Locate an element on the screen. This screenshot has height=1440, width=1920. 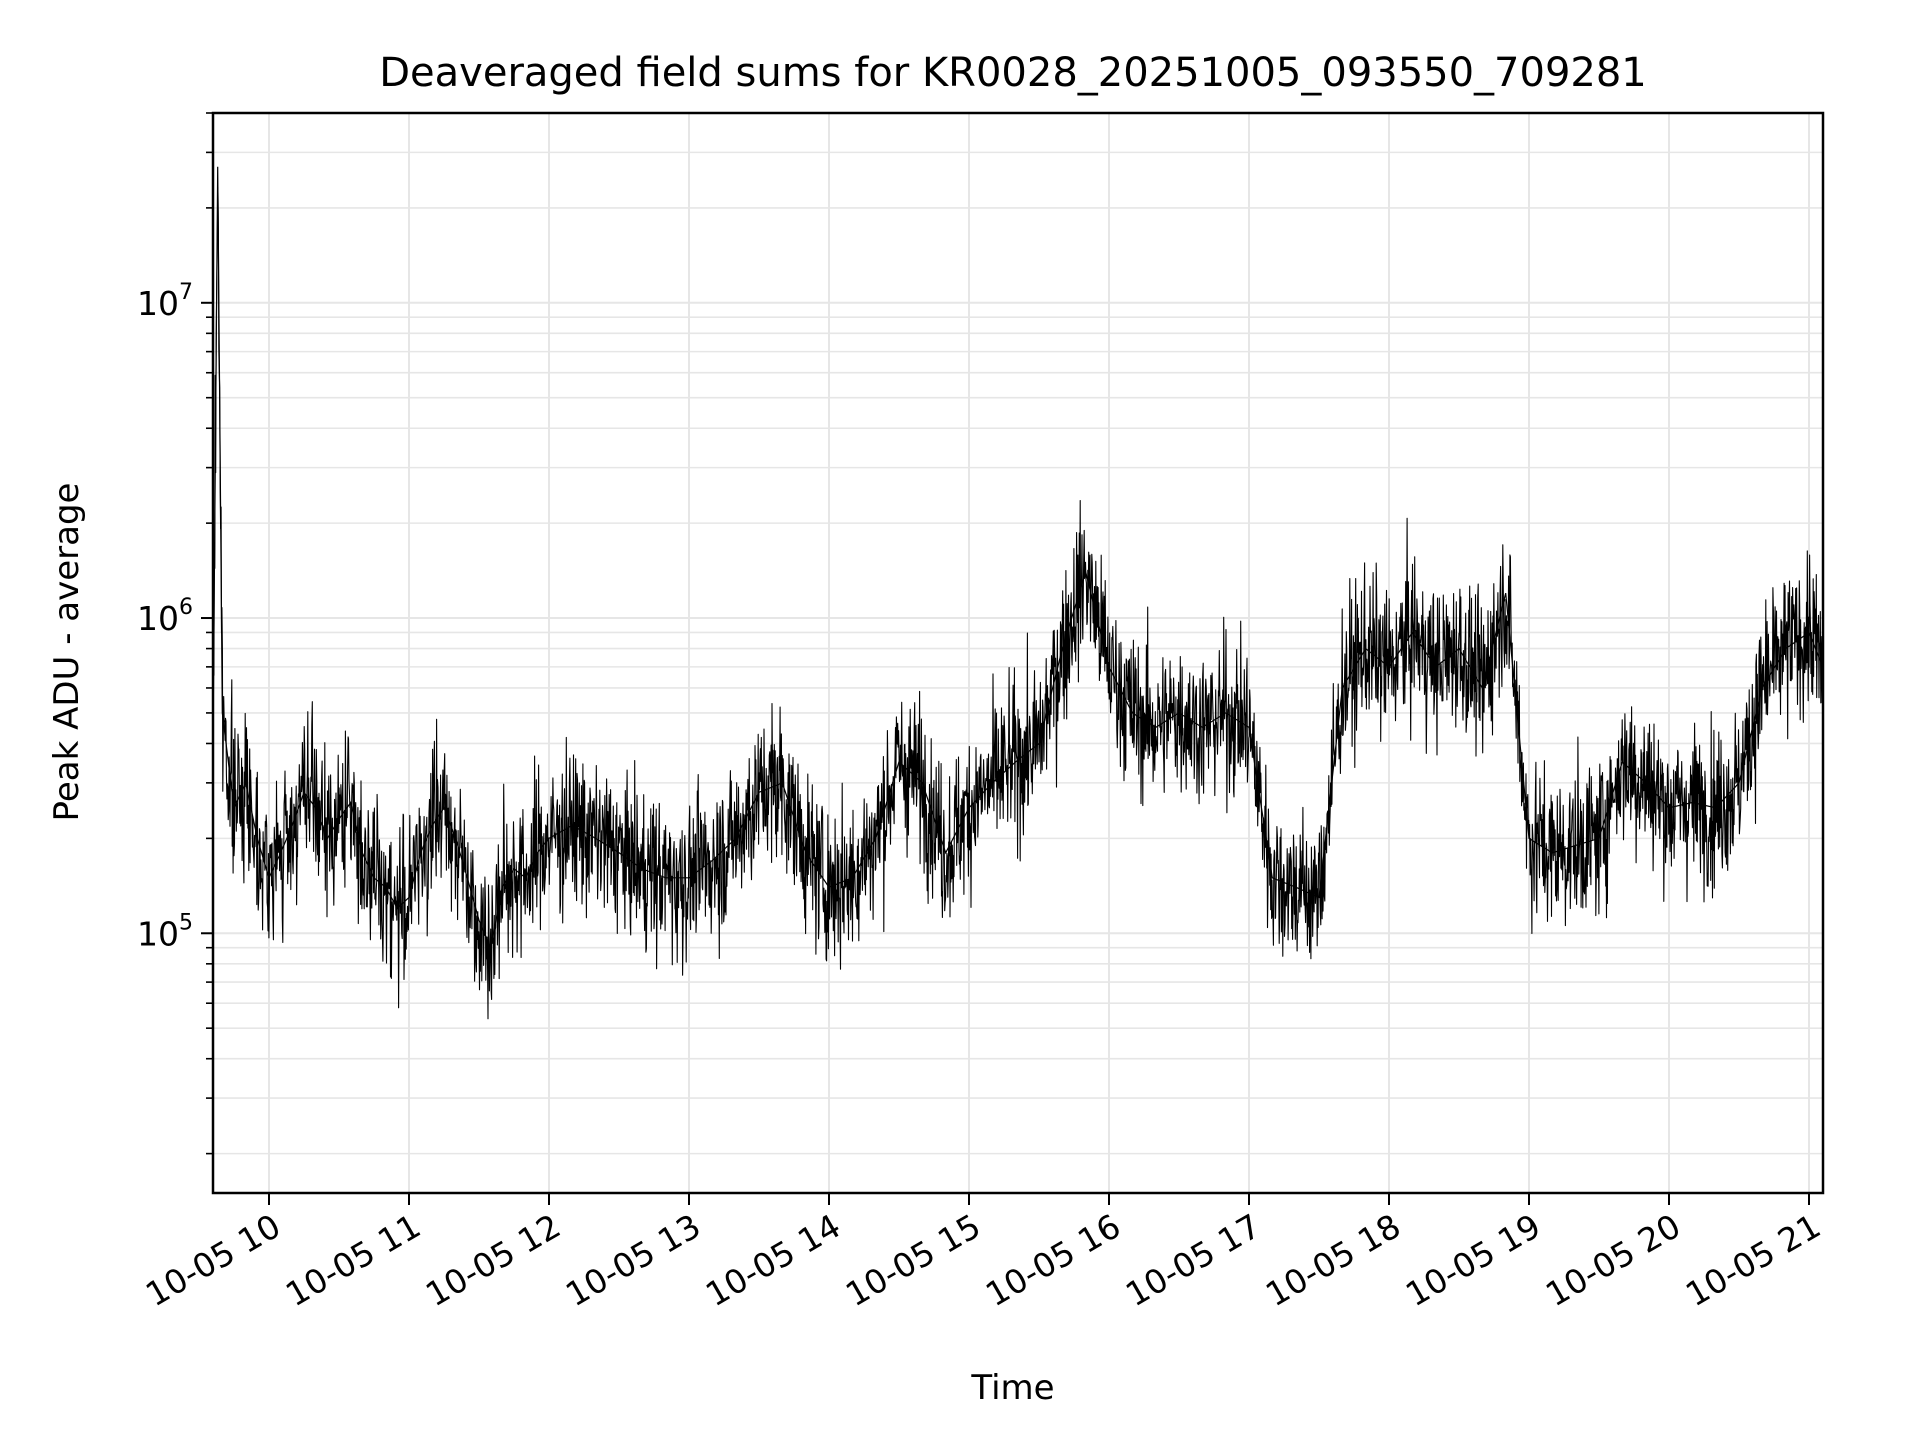
x-axis-label: Time is located at coordinates (1012, 1388).